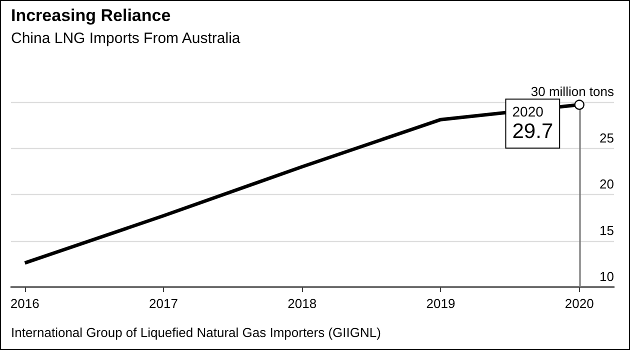 The height and width of the screenshot is (350, 630). What do you see at coordinates (607, 230) in the screenshot?
I see `y-tick-label: 15` at bounding box center [607, 230].